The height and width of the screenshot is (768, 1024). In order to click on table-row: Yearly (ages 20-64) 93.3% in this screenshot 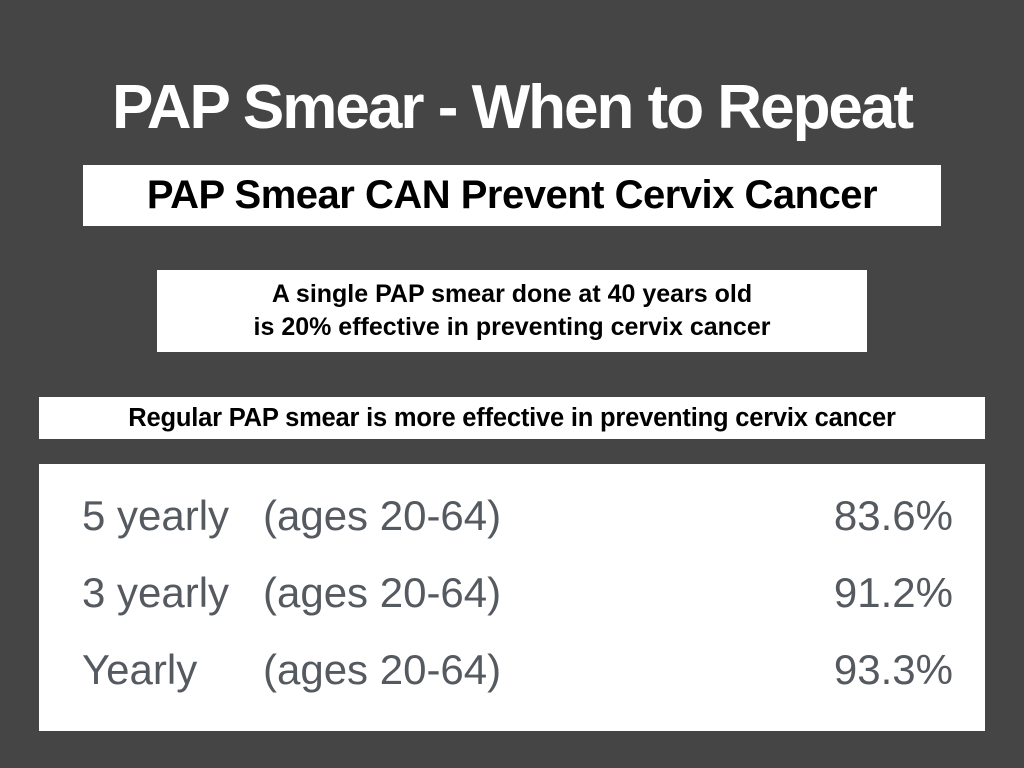, I will do `click(512, 670)`.